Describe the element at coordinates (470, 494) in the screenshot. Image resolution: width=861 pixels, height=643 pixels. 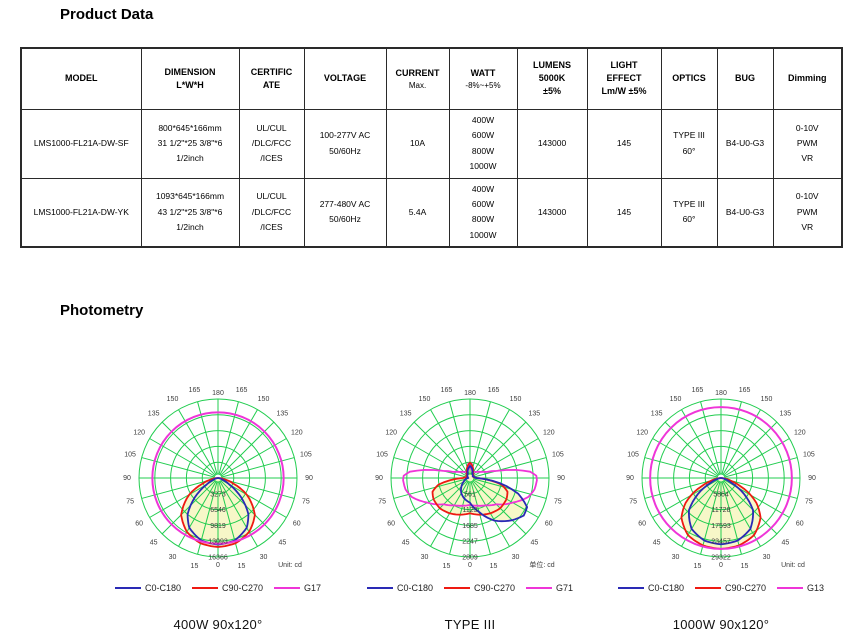
I see `ring-label: 561` at that location.